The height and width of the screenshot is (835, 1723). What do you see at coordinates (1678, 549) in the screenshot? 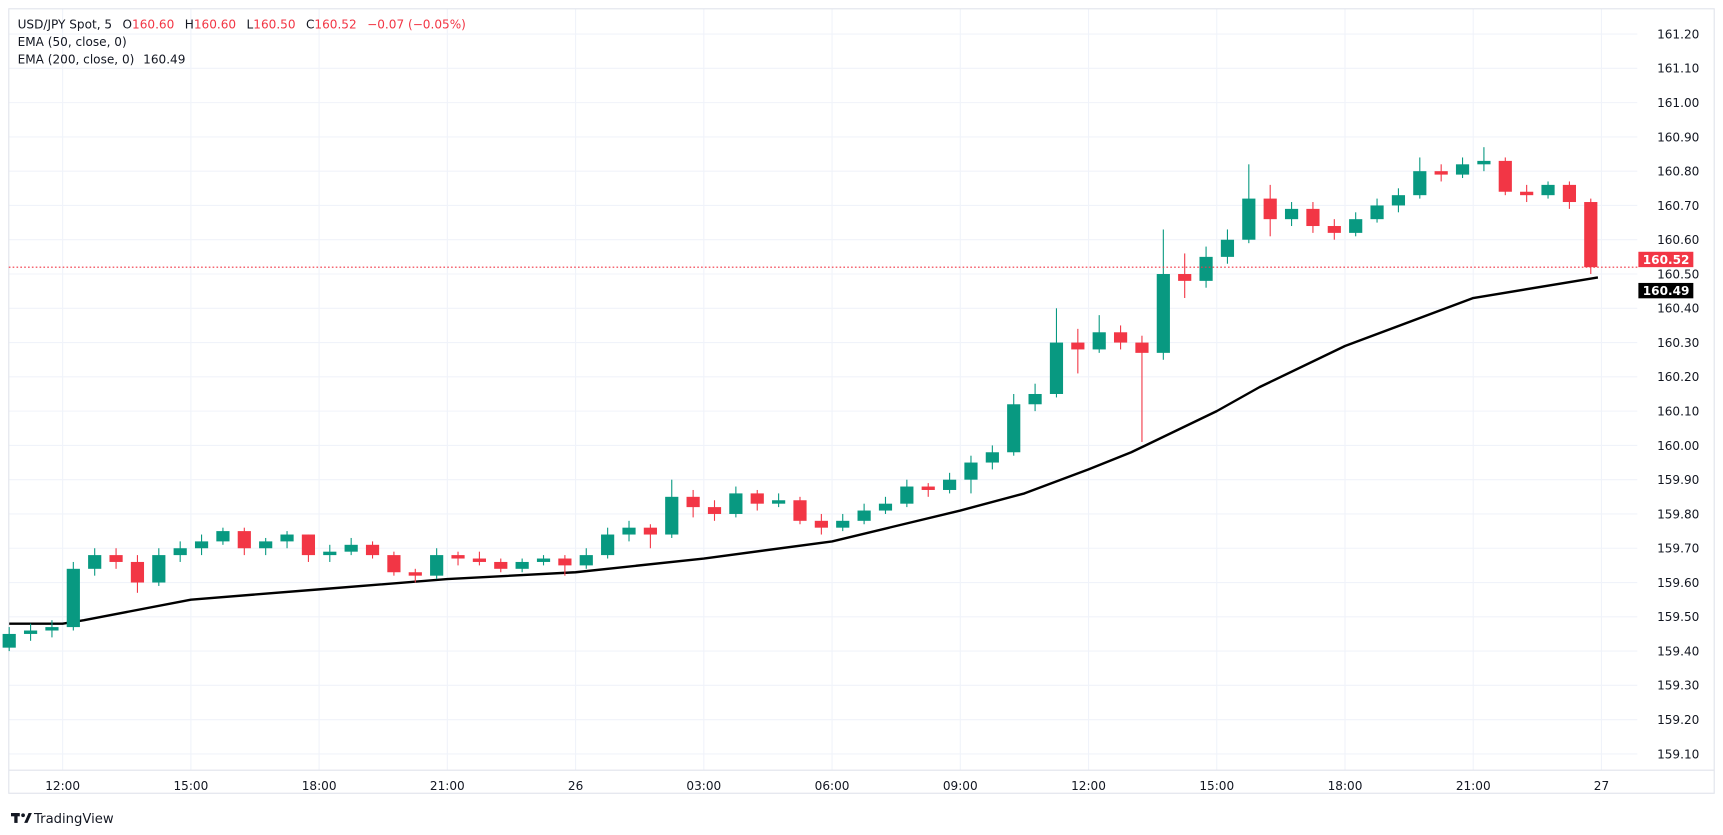
I see `price-tick-label: 159.70` at bounding box center [1678, 549].